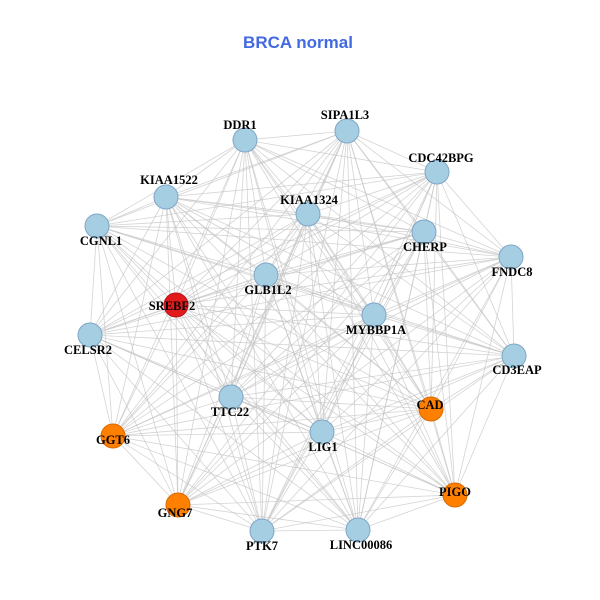 The height and width of the screenshot is (600, 600). I want to click on node-label-CAD: CAD, so click(429, 405).